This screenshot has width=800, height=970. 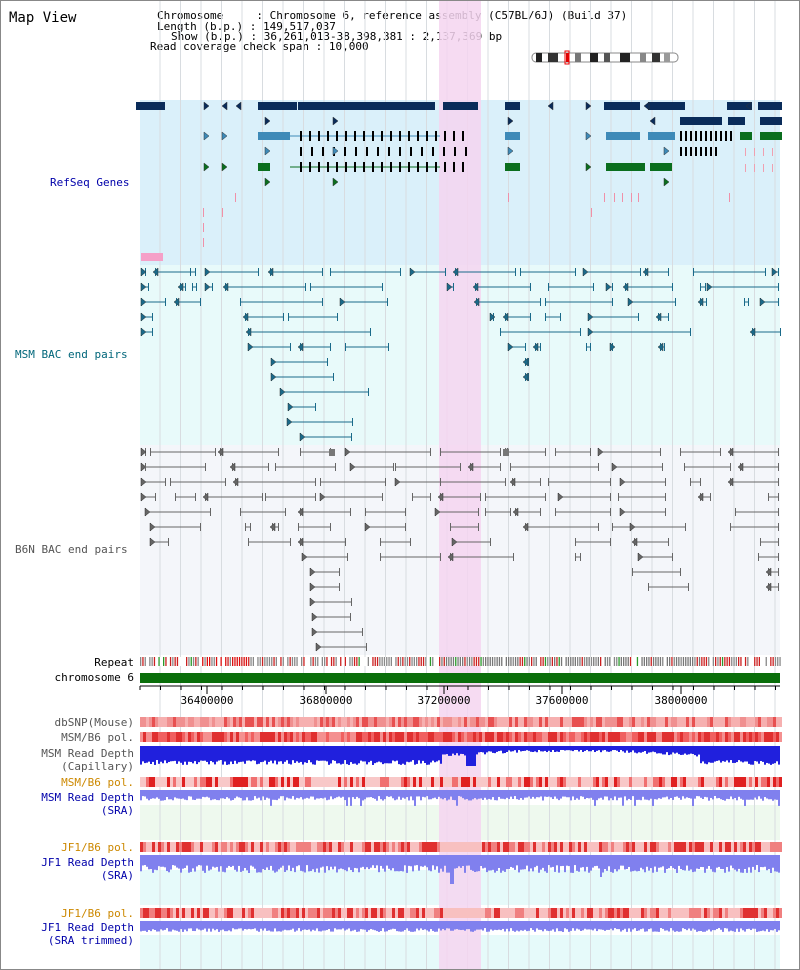 I want to click on track-label-jf1-depth-sra: JF1 Read Depth, so click(x=87, y=862).